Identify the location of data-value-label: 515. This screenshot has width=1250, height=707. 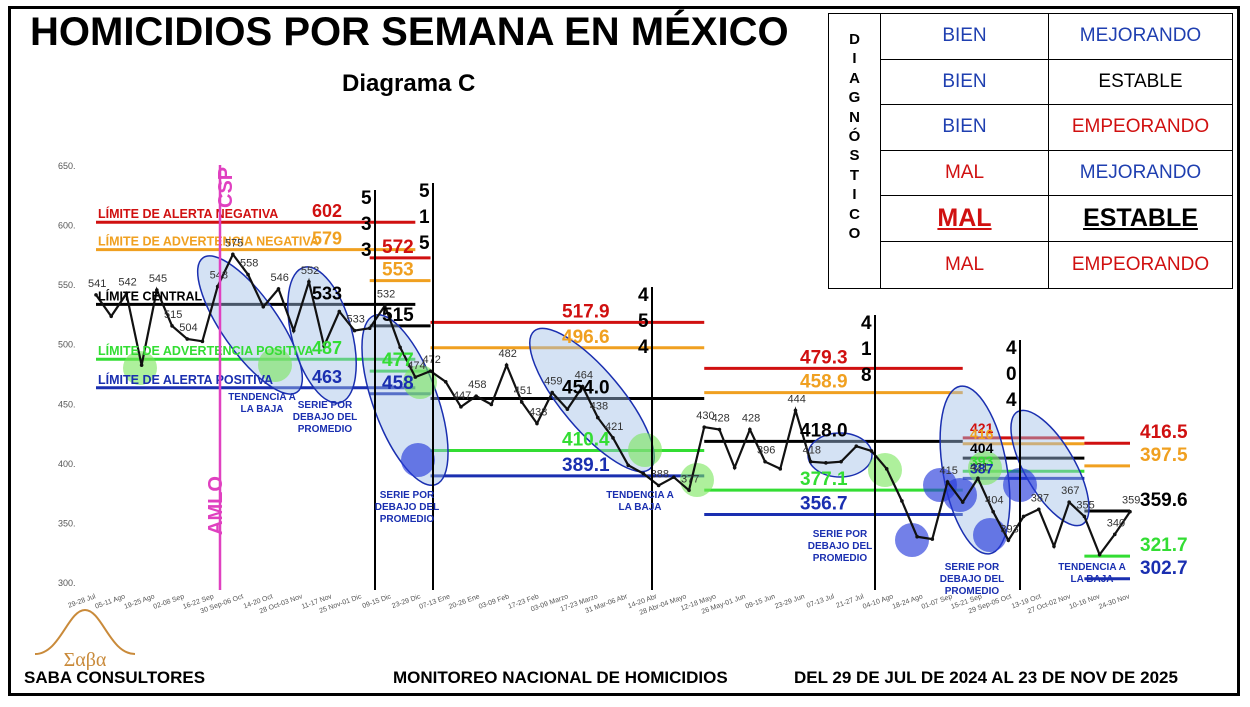
(173, 315).